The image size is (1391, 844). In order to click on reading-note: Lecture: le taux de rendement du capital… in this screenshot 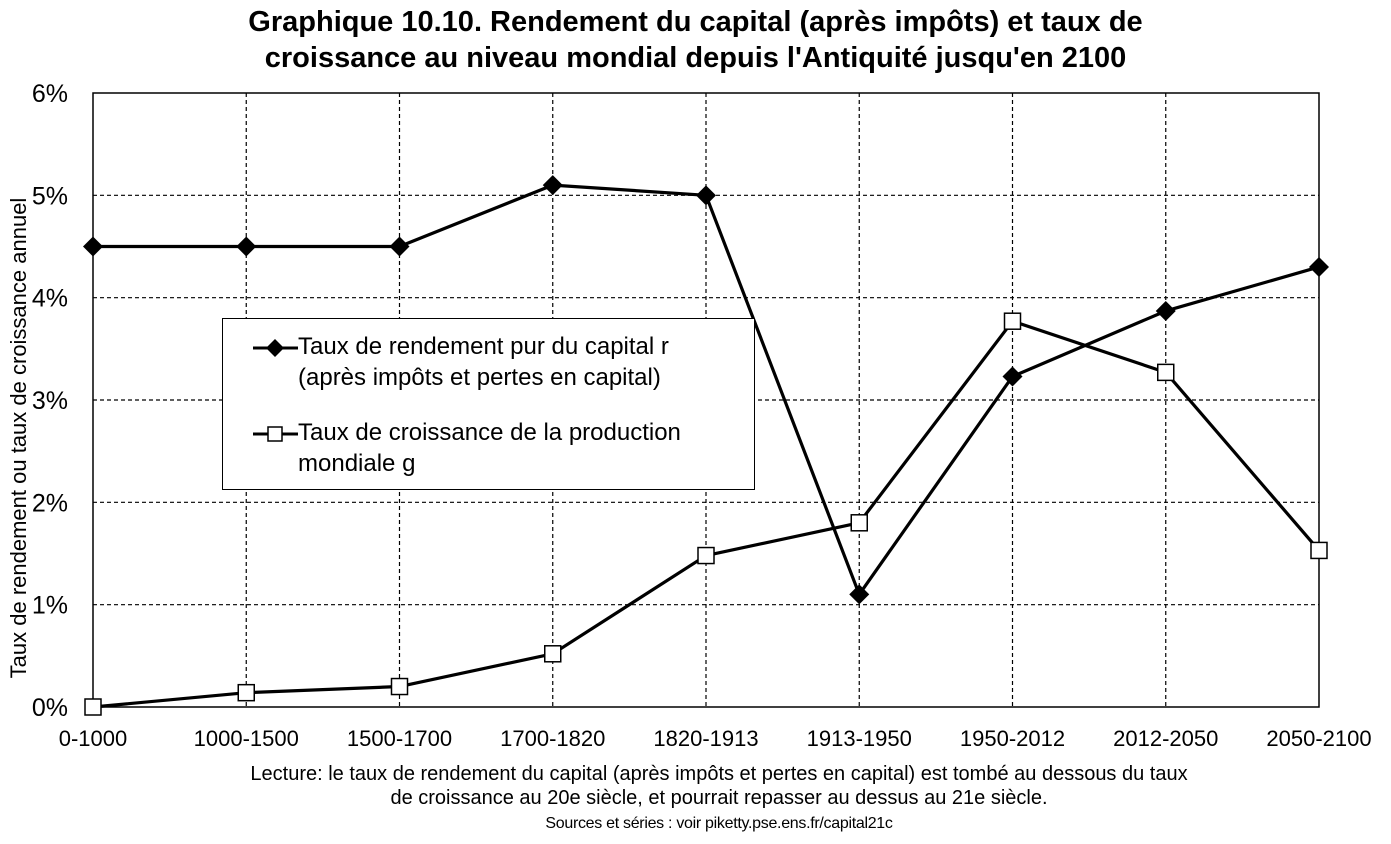, I will do `click(695, 786)`.